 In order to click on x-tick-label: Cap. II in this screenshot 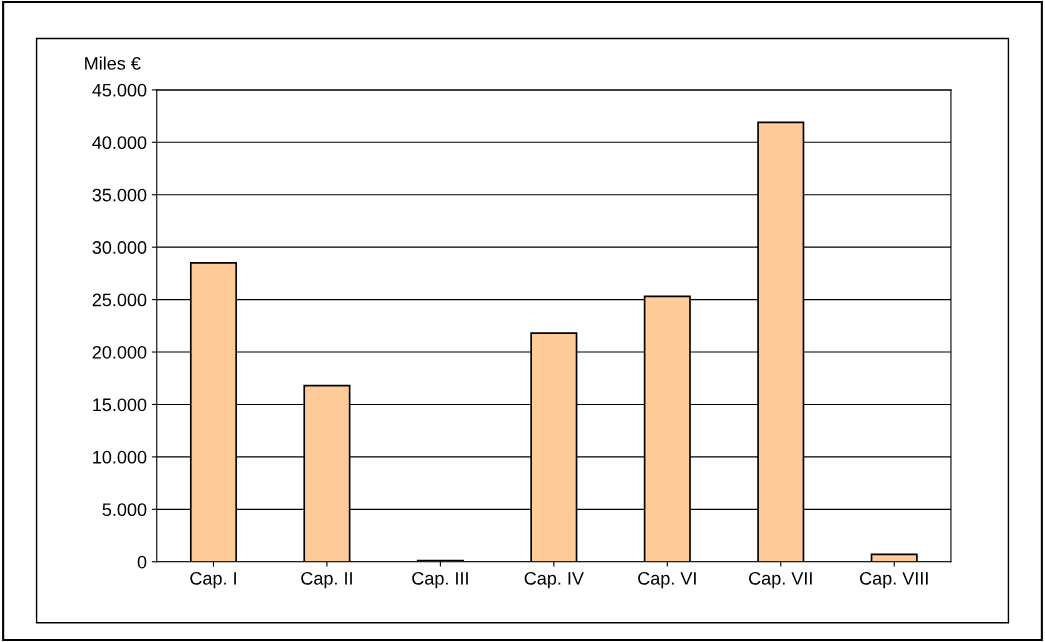, I will do `click(326, 580)`.